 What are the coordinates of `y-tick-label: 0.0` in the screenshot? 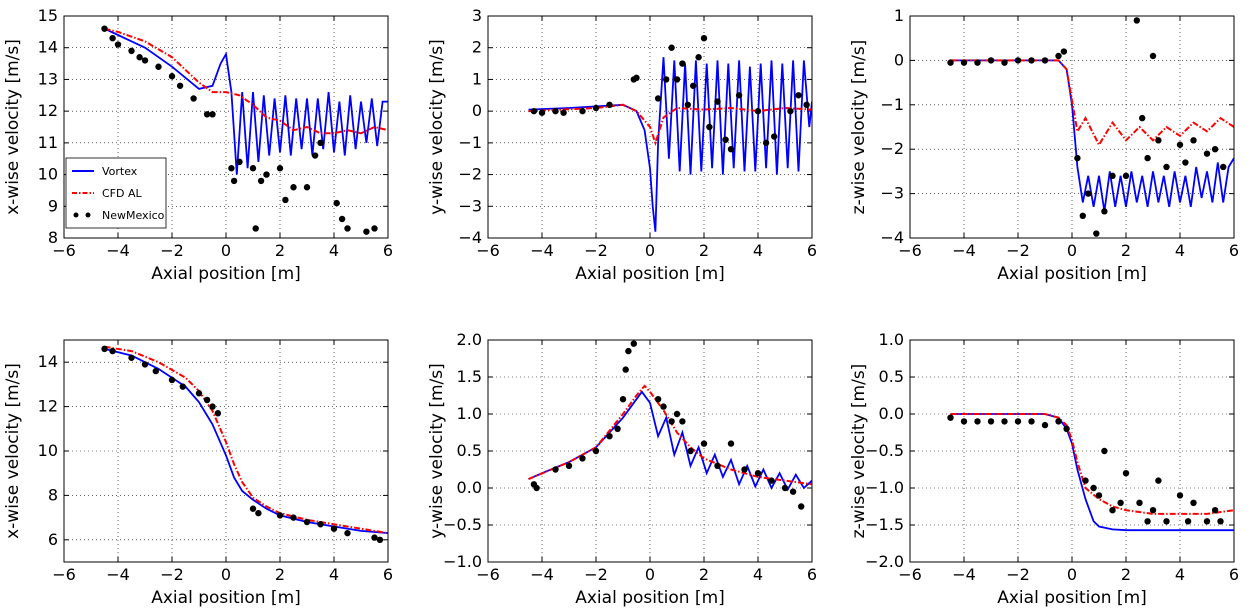 It's located at (469, 487).